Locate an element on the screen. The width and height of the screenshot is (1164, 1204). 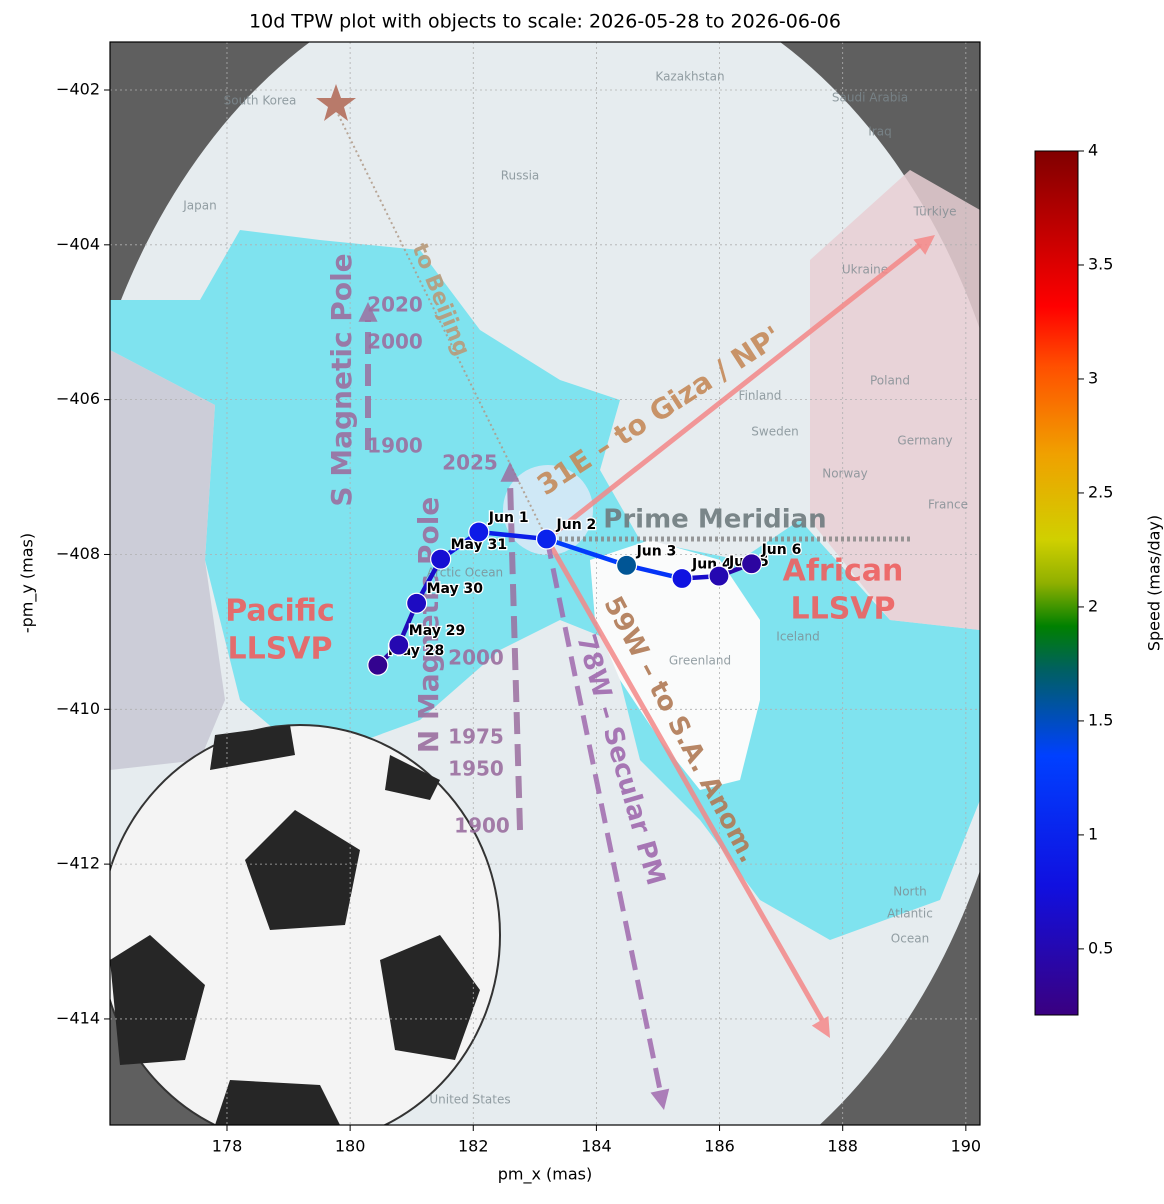
x-tick-label: 190 is located at coordinates (966, 1146).